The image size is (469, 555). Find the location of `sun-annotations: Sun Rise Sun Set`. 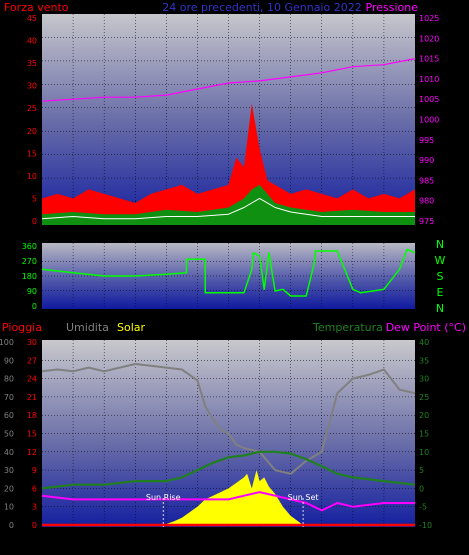

sun-annotations: Sun Rise Sun Set is located at coordinates (232, 510).